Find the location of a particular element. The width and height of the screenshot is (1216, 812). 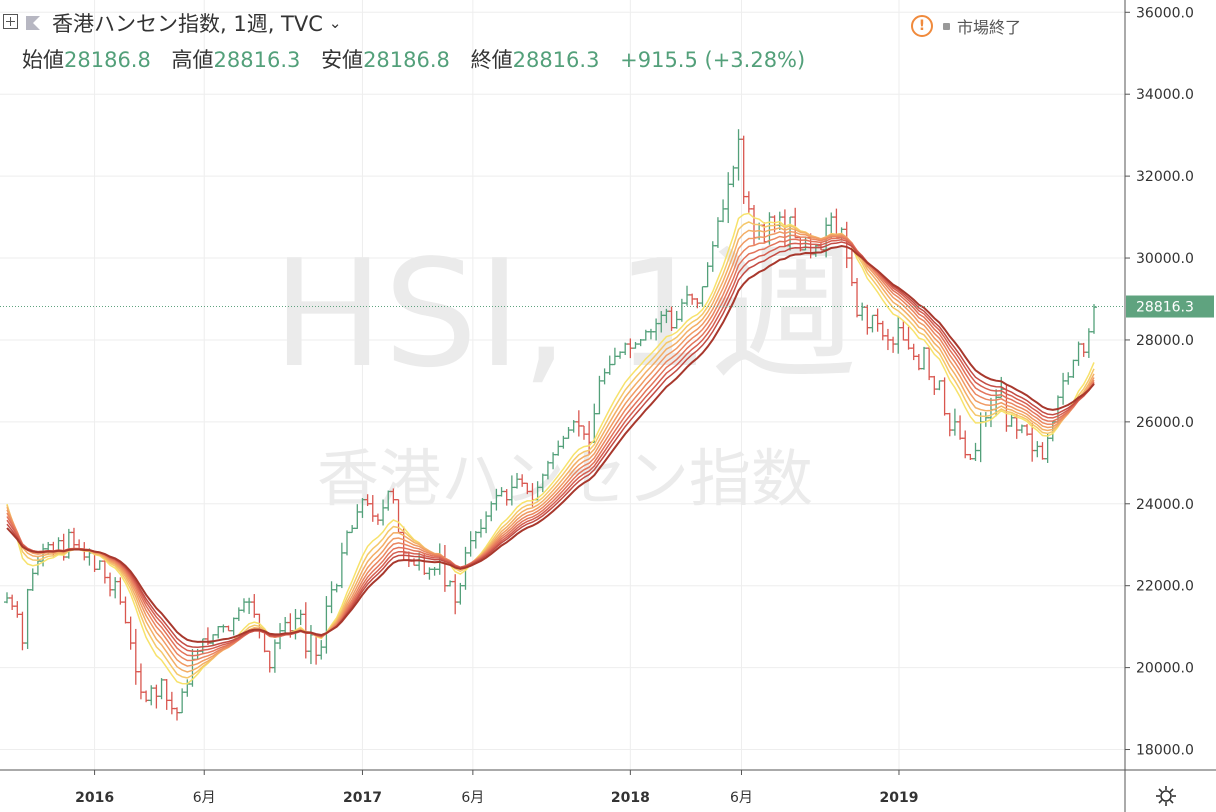

watermark-symbol: HSI, 1週 is located at coordinates (564, 314).